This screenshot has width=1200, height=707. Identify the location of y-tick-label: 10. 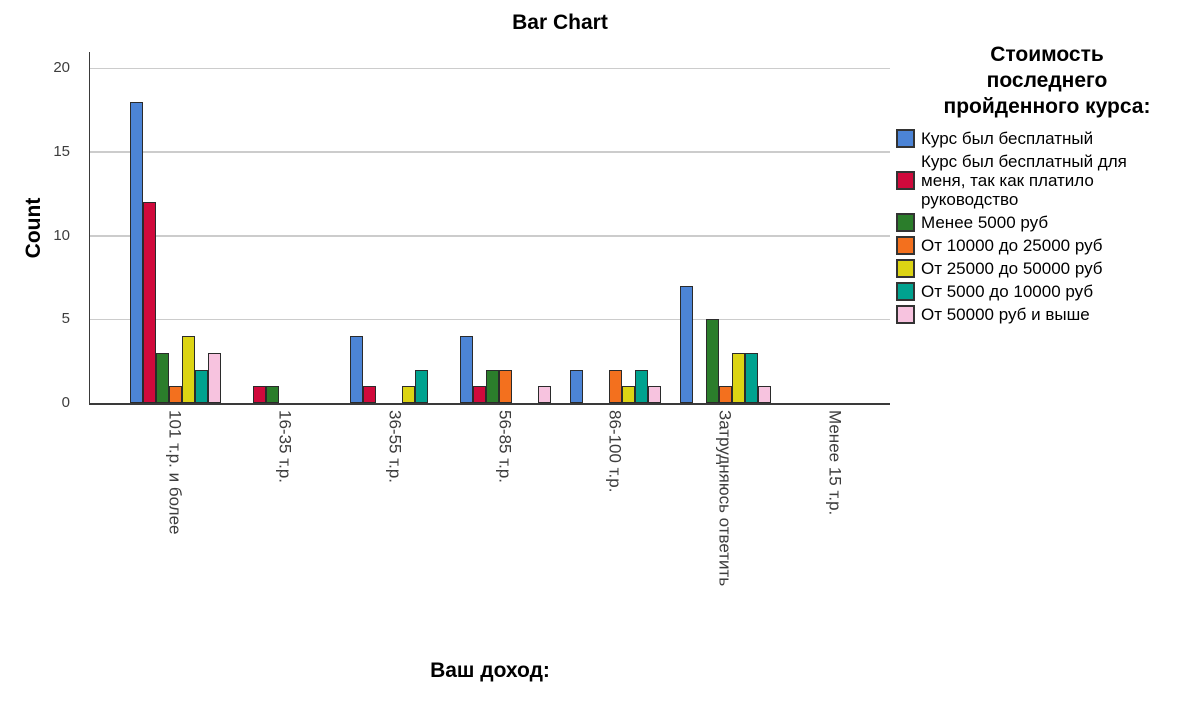
(61, 235).